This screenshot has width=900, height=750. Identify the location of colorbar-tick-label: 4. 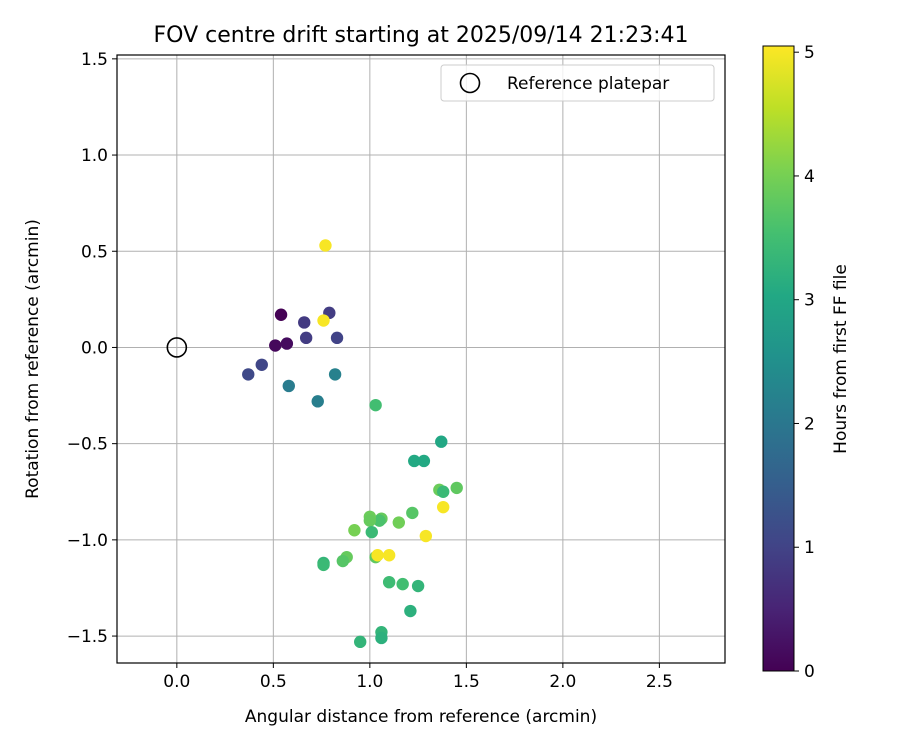
(809, 177).